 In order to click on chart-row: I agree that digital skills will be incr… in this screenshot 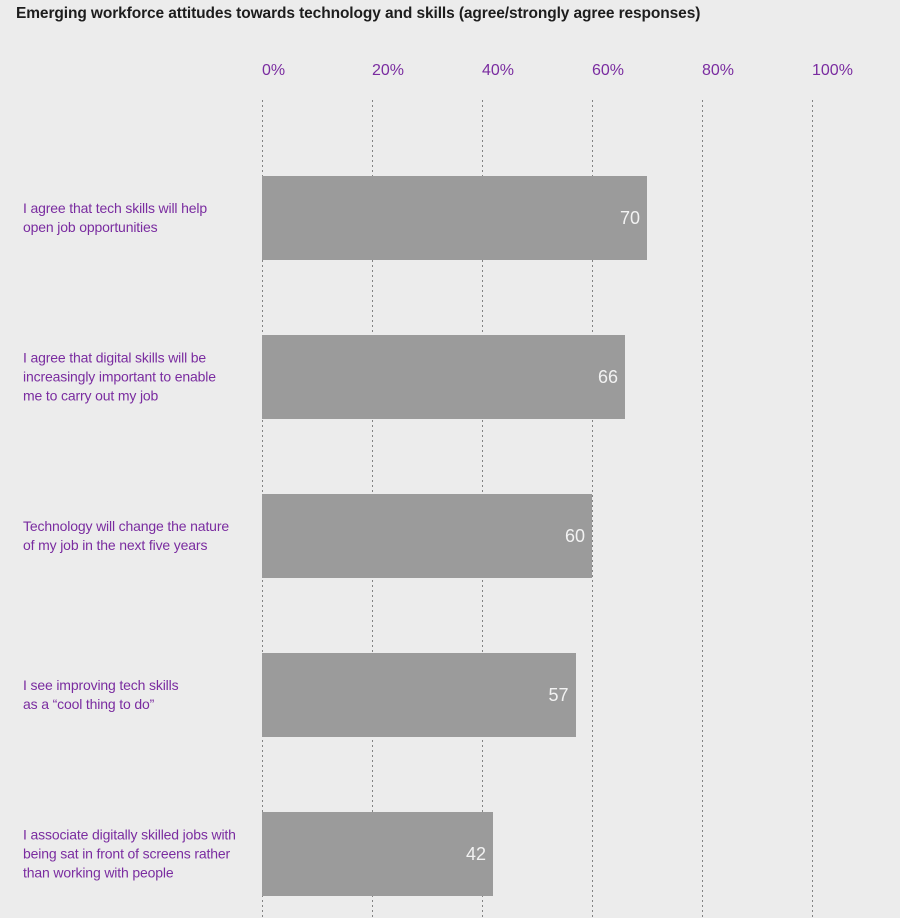, I will do `click(450, 377)`.